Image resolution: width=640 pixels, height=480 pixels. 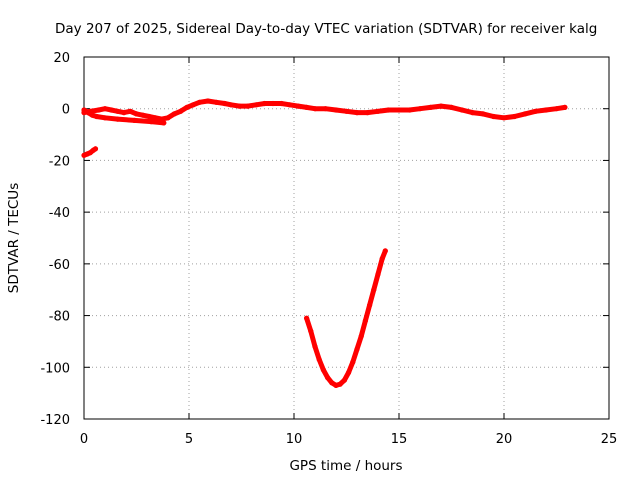 I want to click on x-tick-label: 20, so click(x=504, y=439).